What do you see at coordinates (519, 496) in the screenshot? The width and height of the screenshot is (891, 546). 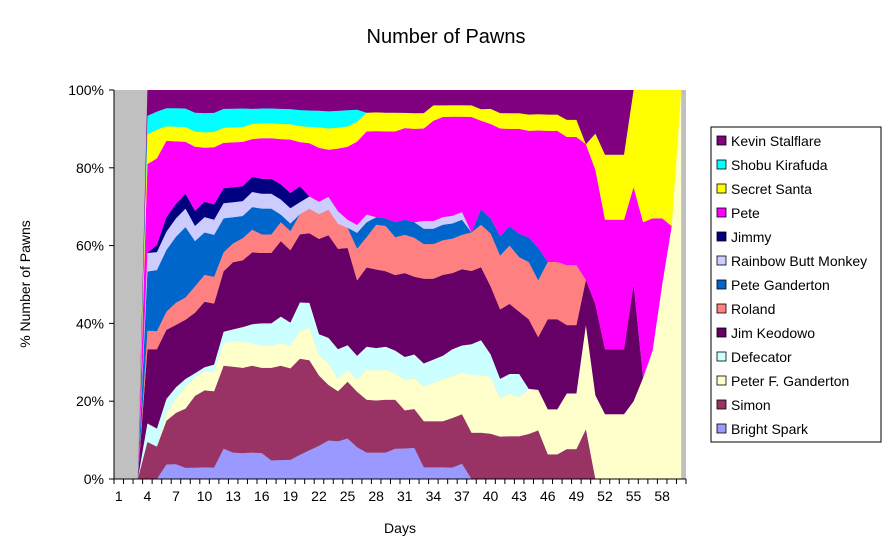 I see `x-tick-label: 43` at bounding box center [519, 496].